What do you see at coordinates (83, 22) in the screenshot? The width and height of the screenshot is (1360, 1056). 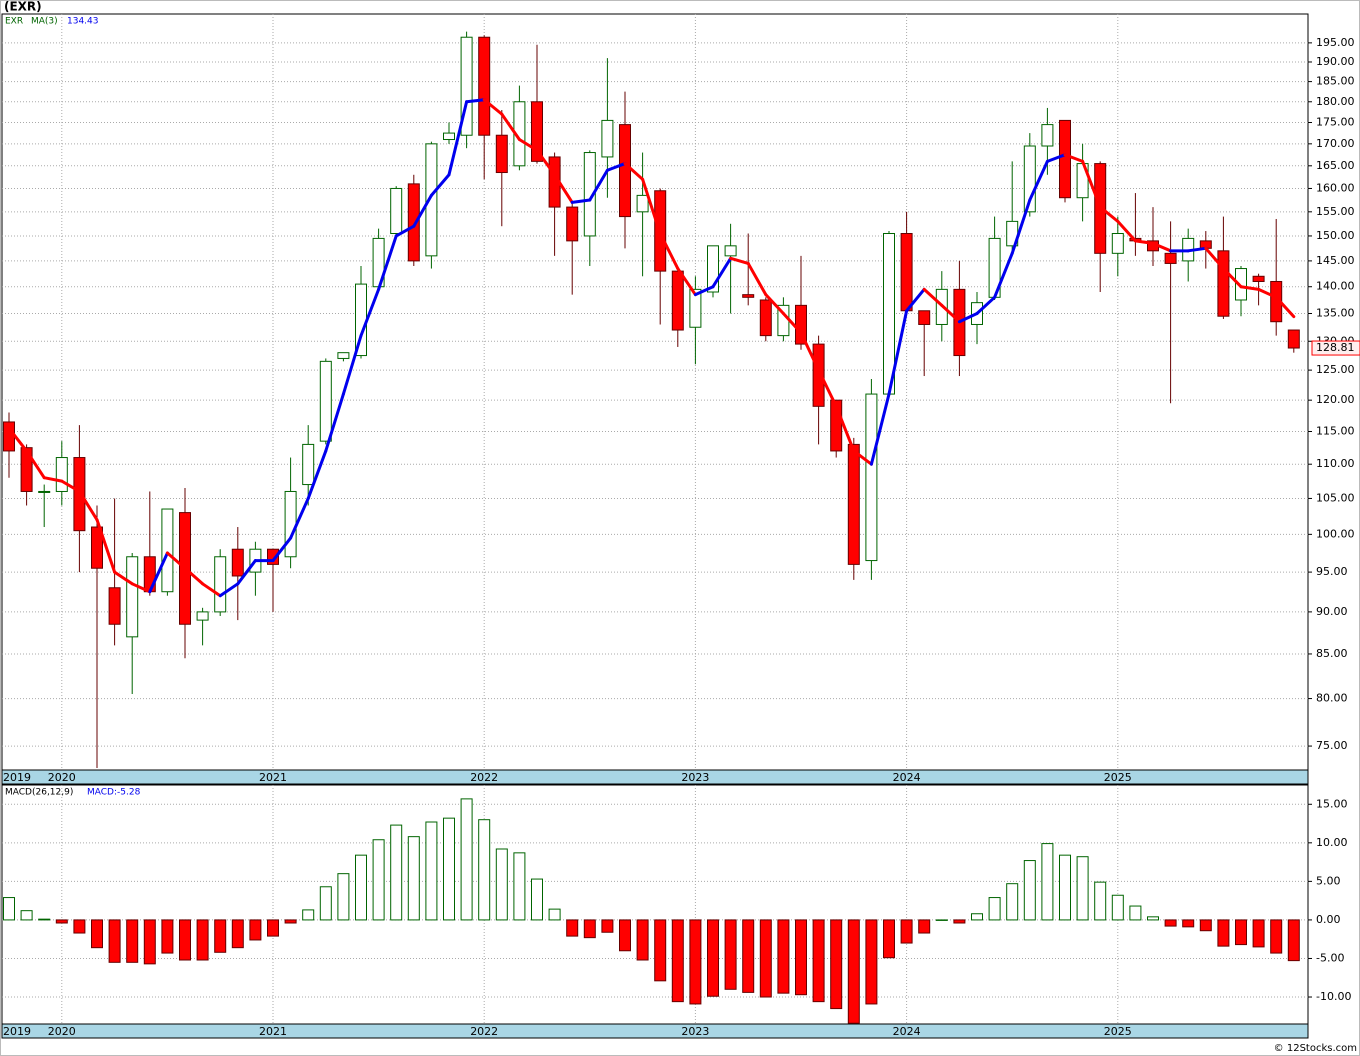 I see `legend-value: 134.43` at bounding box center [83, 22].